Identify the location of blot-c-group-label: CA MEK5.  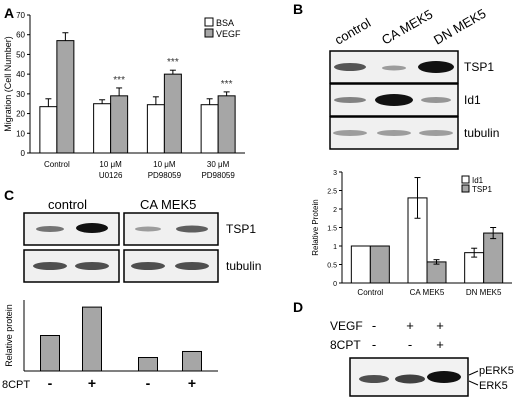
(168, 204).